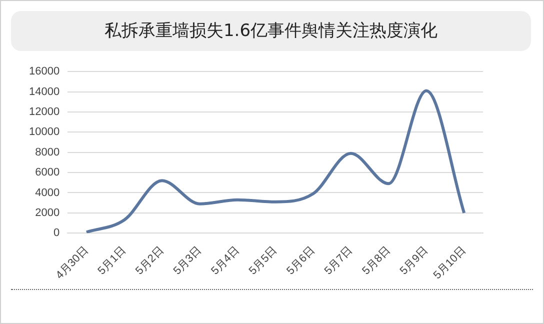  Describe the element at coordinates (150, 261) in the screenshot. I see `x-tick-label: 5月2日` at that location.